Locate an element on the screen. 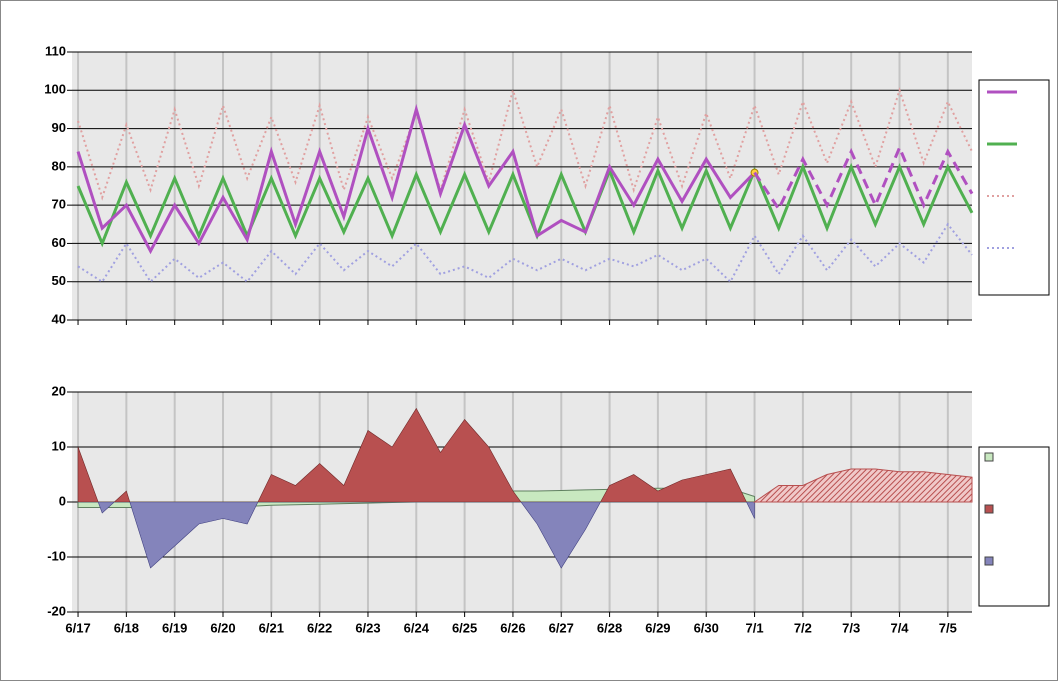 The image size is (1058, 686). x-tick-label: 6/28 is located at coordinates (609, 627).